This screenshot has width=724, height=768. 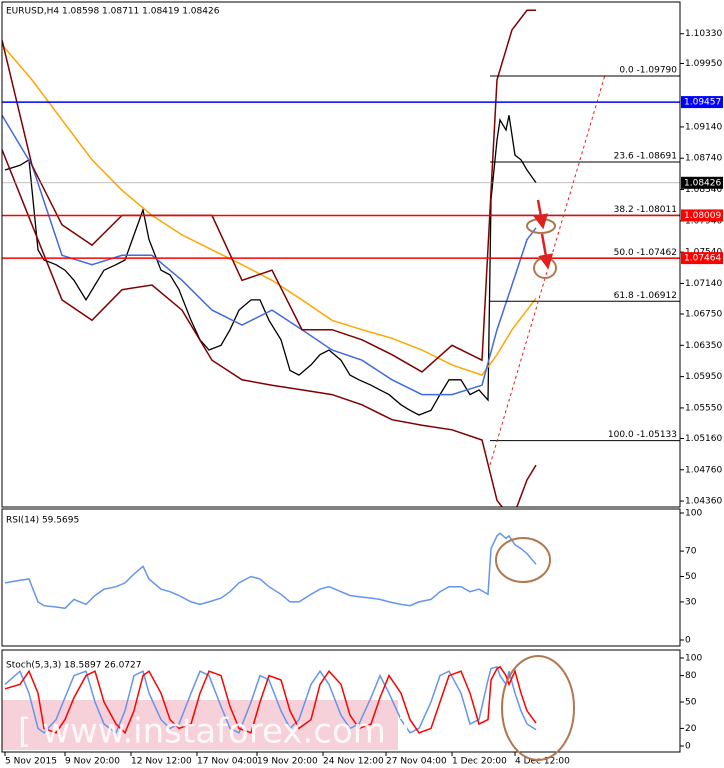 I want to click on y-tick-label: 1.10330, so click(x=703, y=34).